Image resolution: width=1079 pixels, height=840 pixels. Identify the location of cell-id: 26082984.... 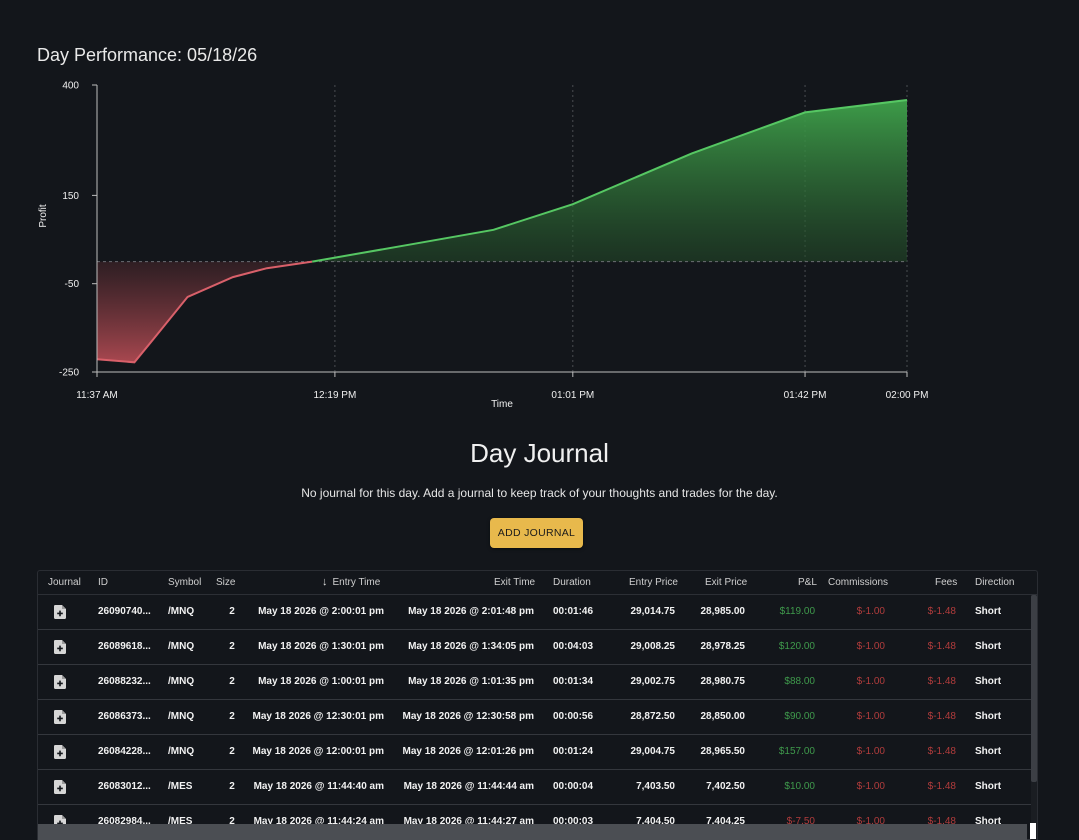
(124, 821).